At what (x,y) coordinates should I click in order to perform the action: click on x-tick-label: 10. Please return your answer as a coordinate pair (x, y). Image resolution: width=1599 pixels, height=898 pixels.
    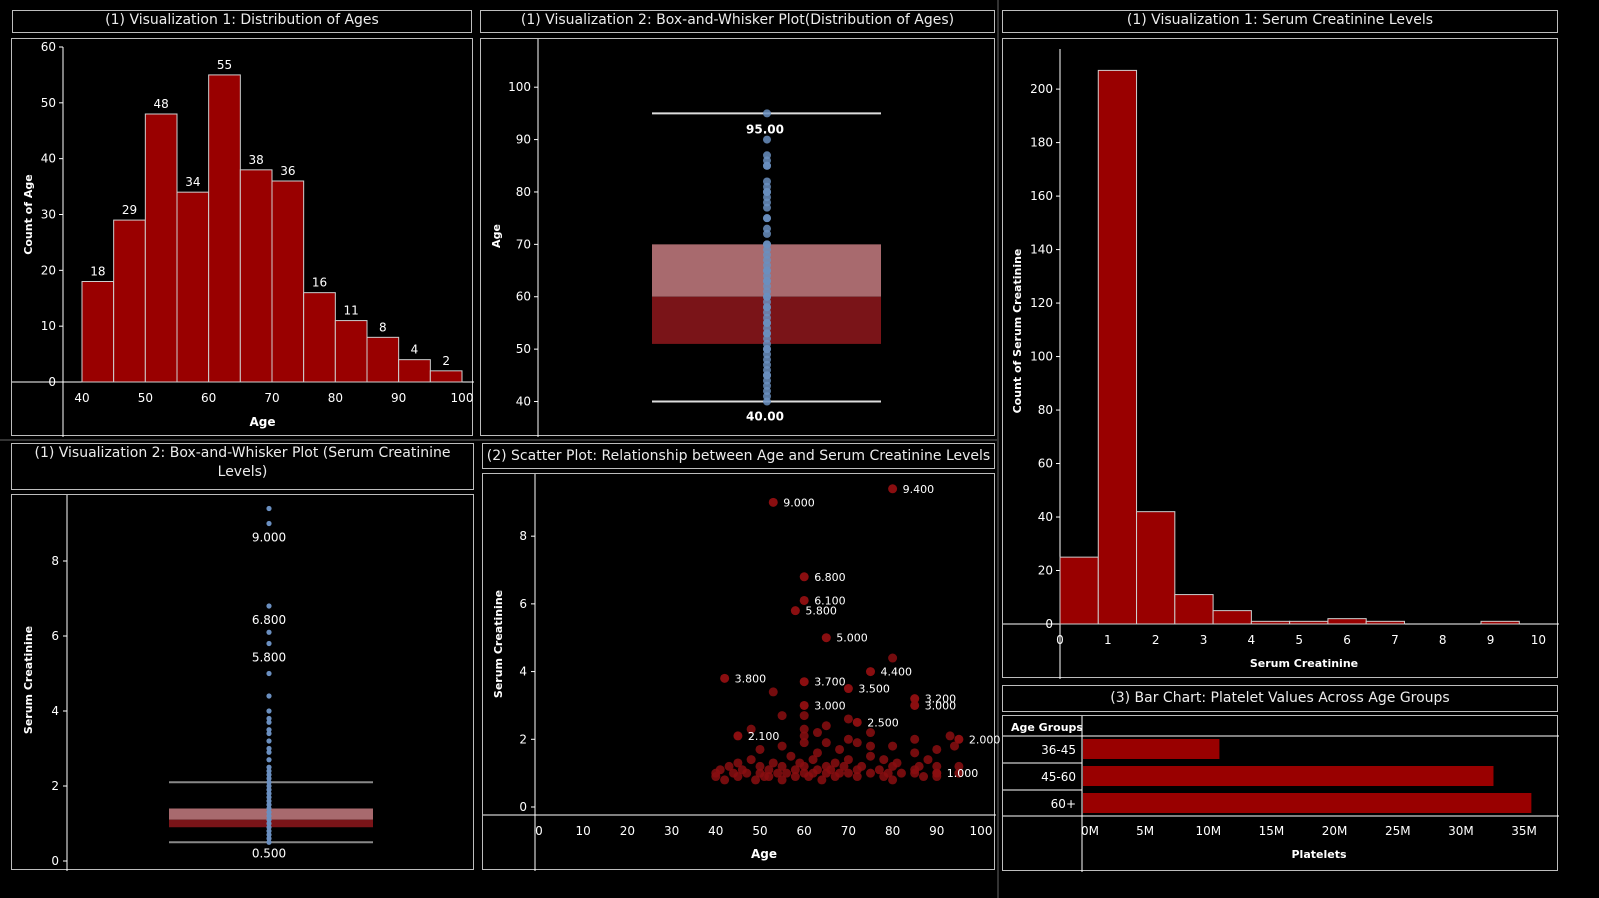
    Looking at the image, I should click on (583, 831).